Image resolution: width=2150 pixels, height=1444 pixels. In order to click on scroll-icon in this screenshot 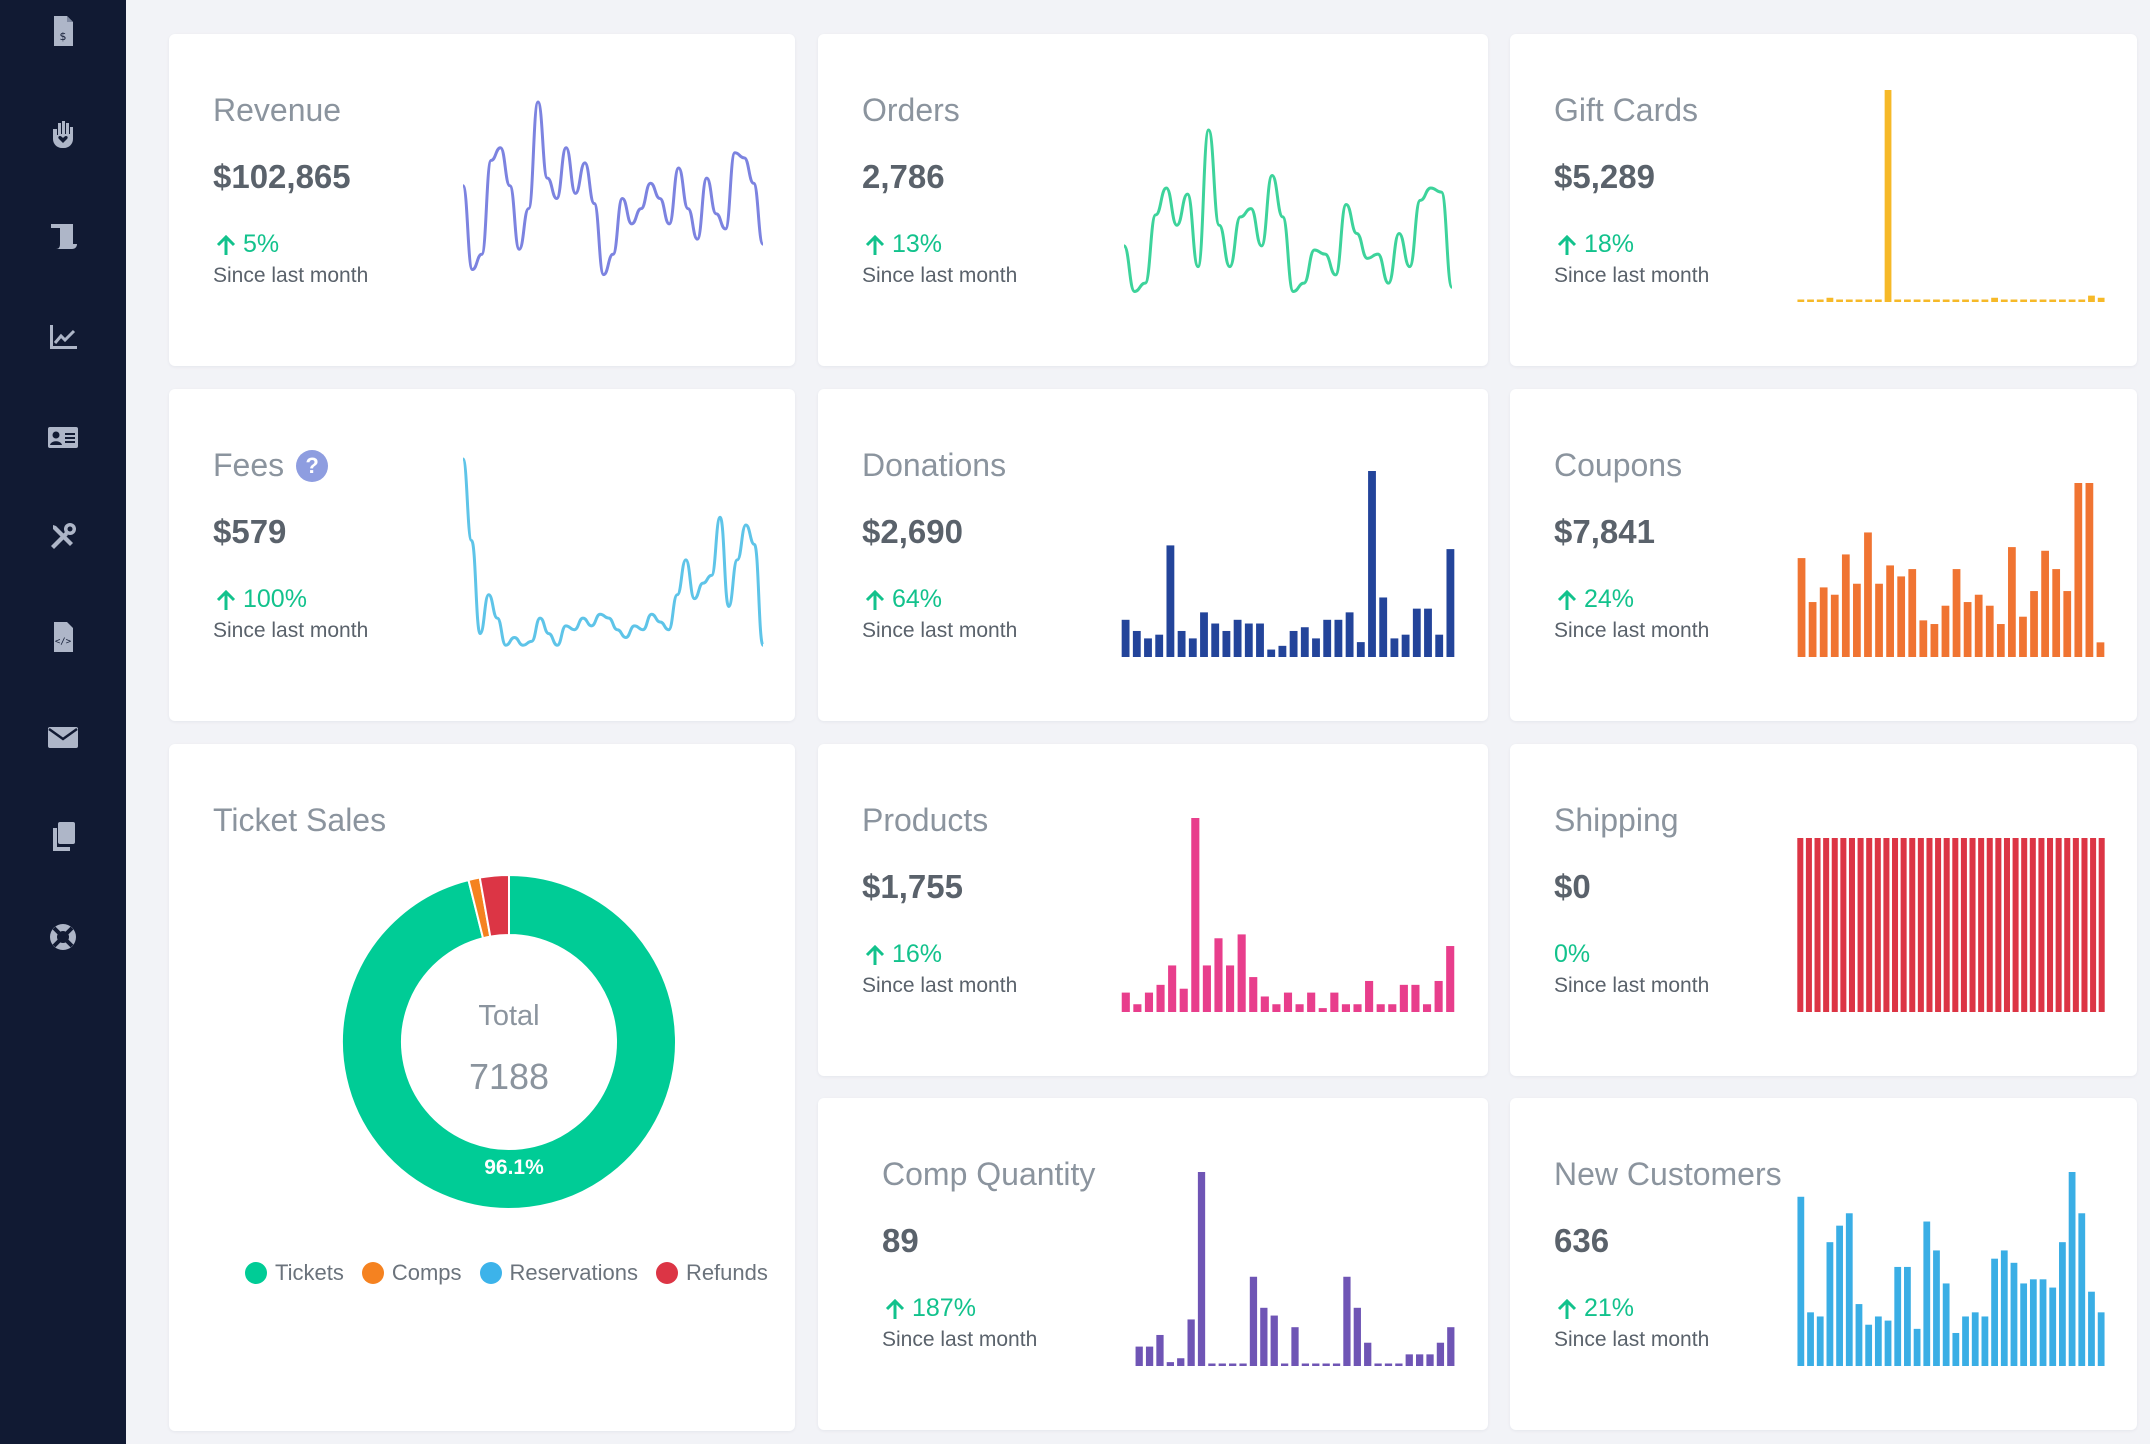, I will do `click(64, 236)`.